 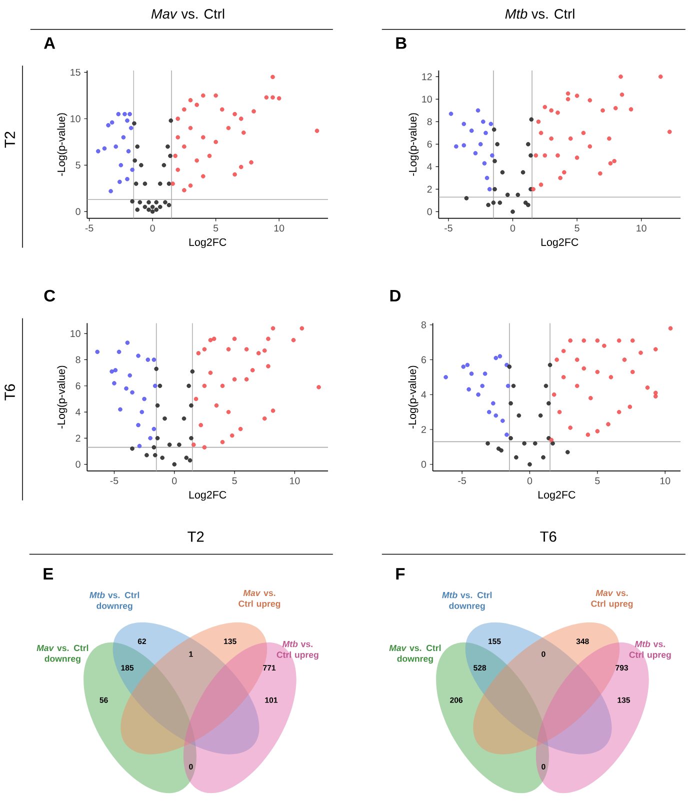 What do you see at coordinates (427, 99) in the screenshot?
I see `y-tick-label: 10` at bounding box center [427, 99].